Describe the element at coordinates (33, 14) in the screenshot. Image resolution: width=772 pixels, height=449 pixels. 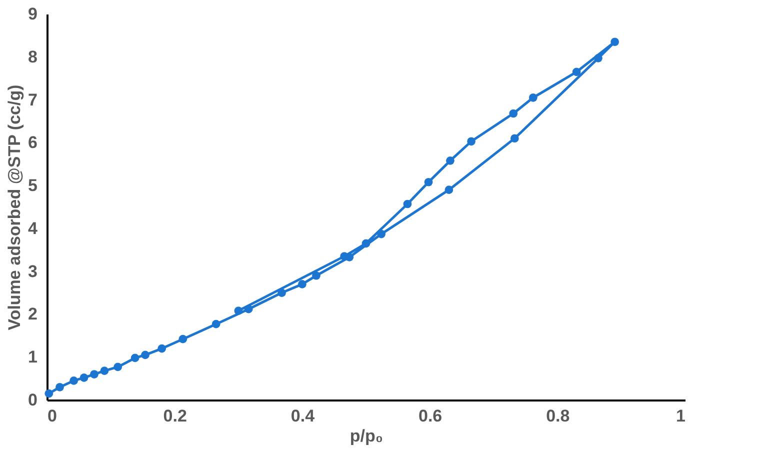
I see `y-tick-label: 9` at that location.